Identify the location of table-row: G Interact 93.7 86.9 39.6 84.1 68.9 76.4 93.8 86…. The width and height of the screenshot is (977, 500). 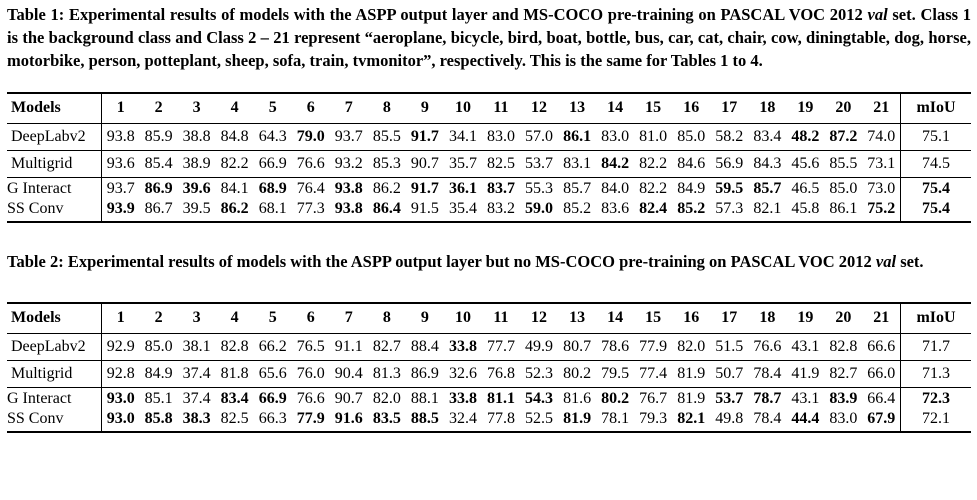
(489, 188).